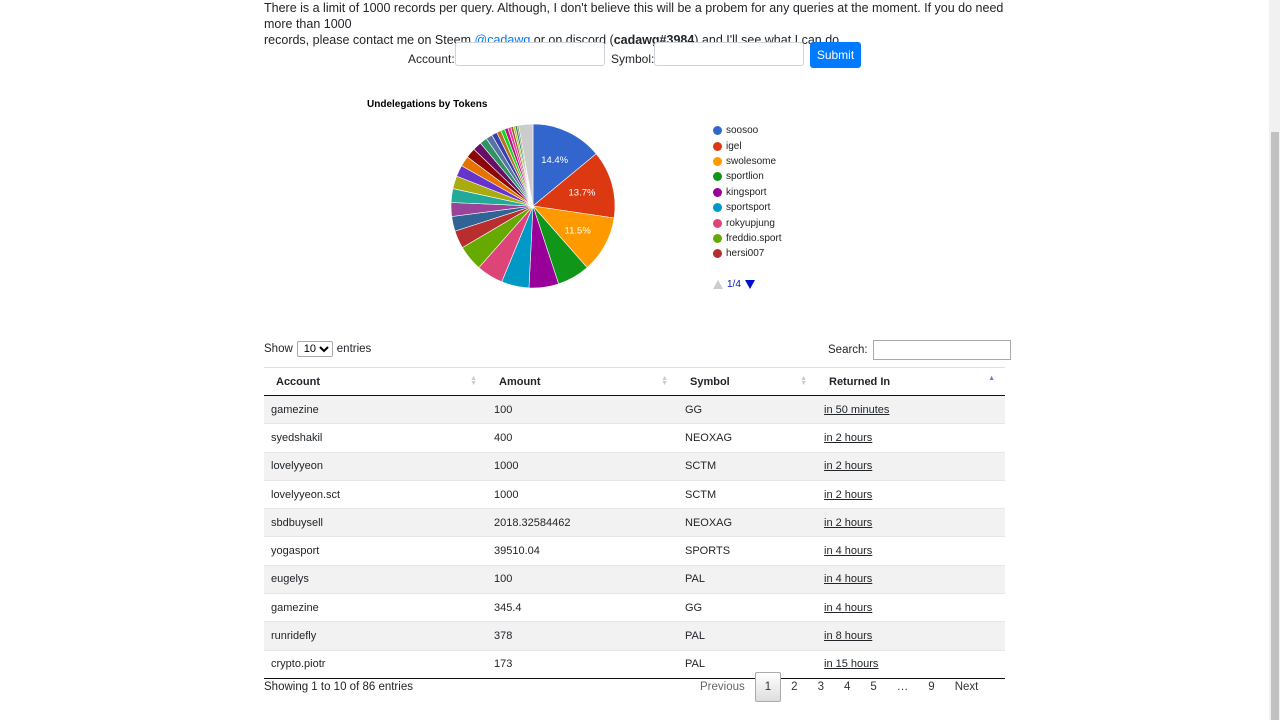 This screenshot has width=1280, height=720. I want to click on cell-amount: 39510.04, so click(582, 551).